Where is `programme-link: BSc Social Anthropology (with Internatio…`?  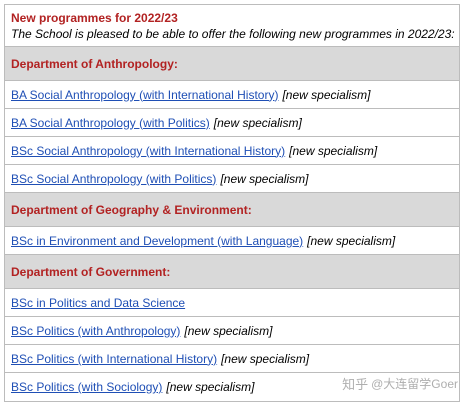 programme-link: BSc Social Anthropology (with Internatio… is located at coordinates (148, 150).